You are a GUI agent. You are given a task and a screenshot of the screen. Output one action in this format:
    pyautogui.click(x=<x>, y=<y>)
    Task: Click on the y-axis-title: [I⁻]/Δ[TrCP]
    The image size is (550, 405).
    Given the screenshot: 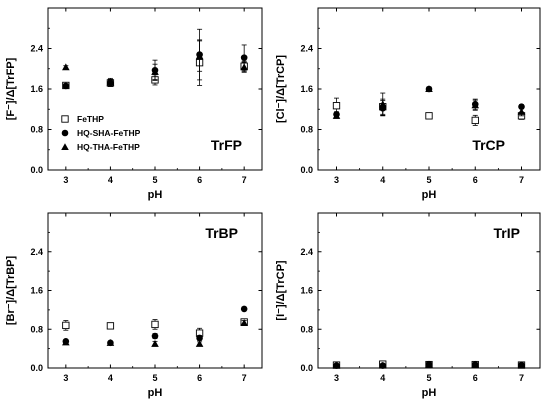 What is the action you would take?
    pyautogui.click(x=281, y=290)
    